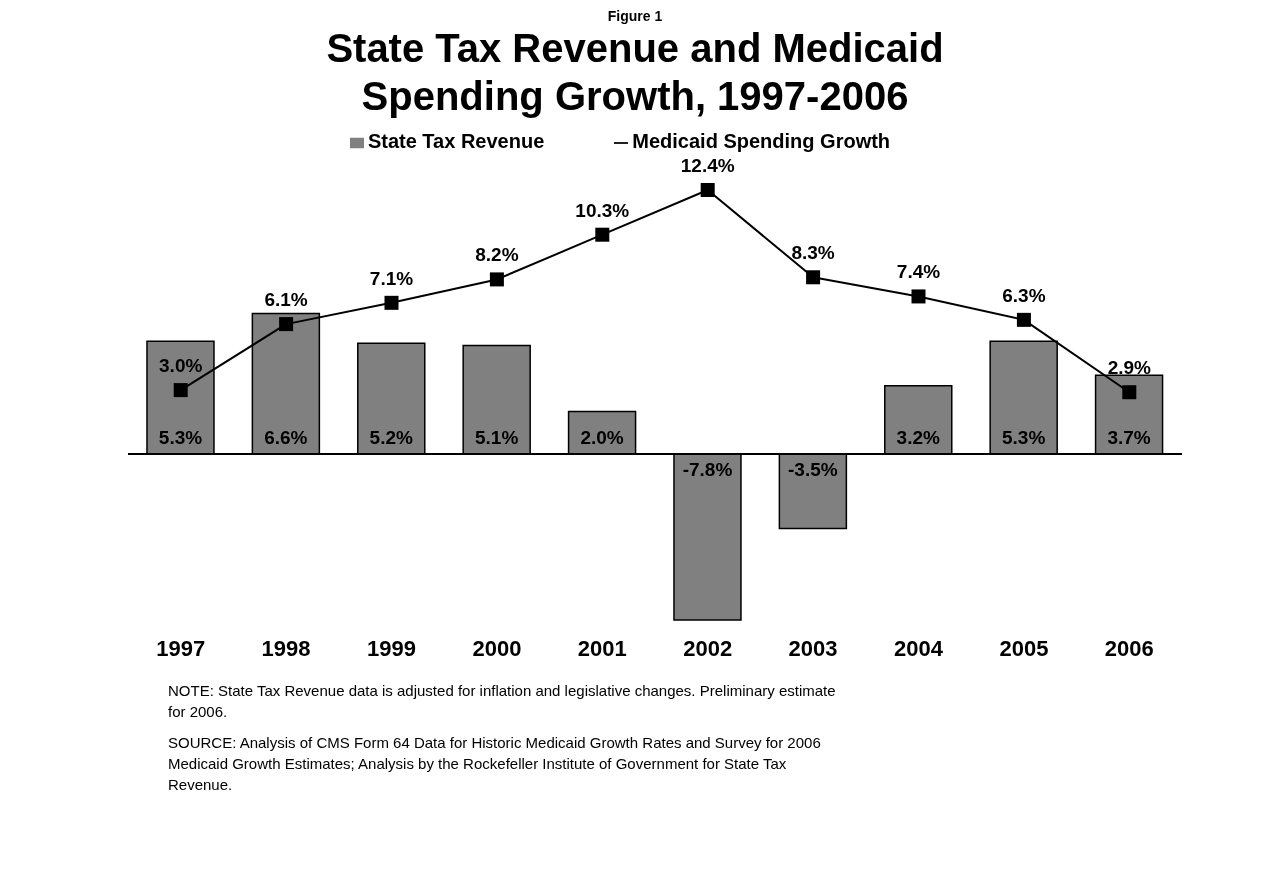  I want to click on source-note: SOURCE: Analysis of CMS Form 64 Data for Historic Medicaid Growth Rates and Survey for 2006 Medicaid Growth Estimates; Analysis by the Rockefeller Institute of Government for State Tax Revenue., so click(495, 764).